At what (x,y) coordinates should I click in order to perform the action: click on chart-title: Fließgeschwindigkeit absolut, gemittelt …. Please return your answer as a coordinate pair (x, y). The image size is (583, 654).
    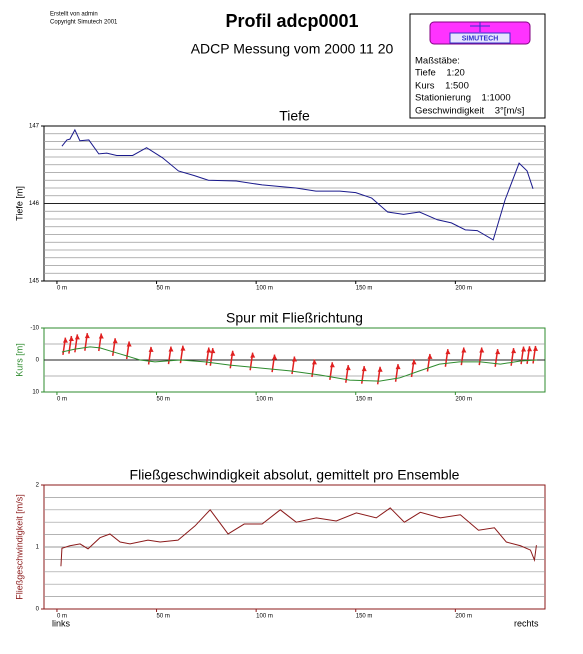
    Looking at the image, I should click on (295, 475).